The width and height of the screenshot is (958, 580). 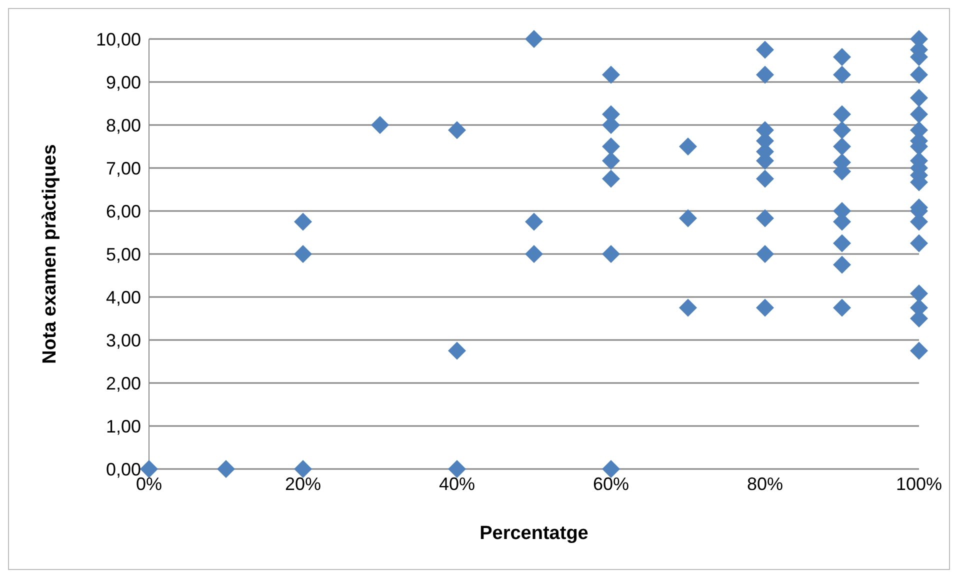 I want to click on x-axis-title: Percentatge, so click(x=534, y=533).